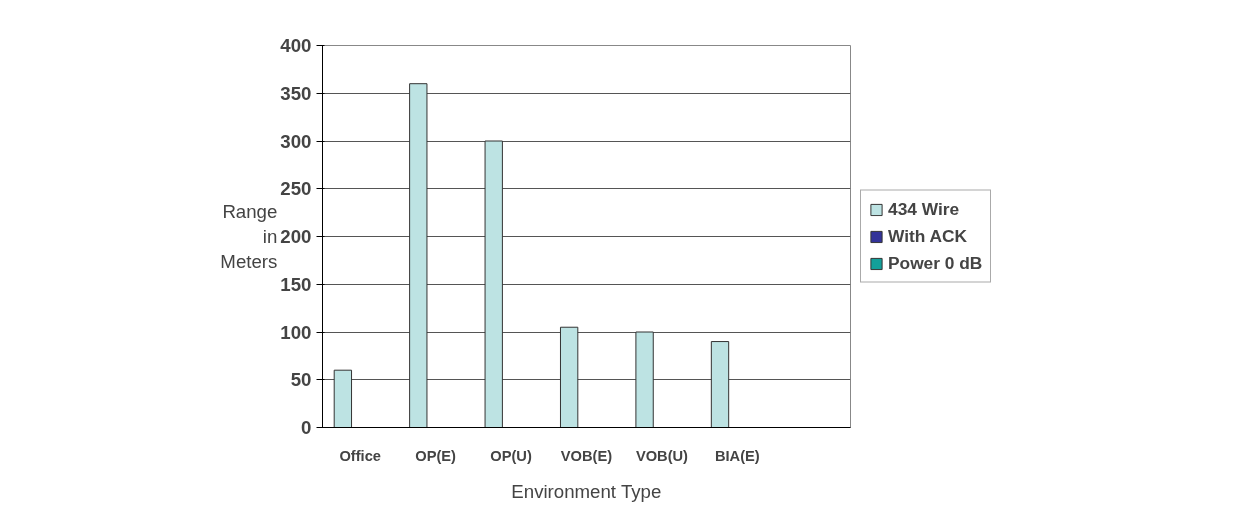  Describe the element at coordinates (662, 455) in the screenshot. I see `x-tick-label: VOB(U)` at that location.